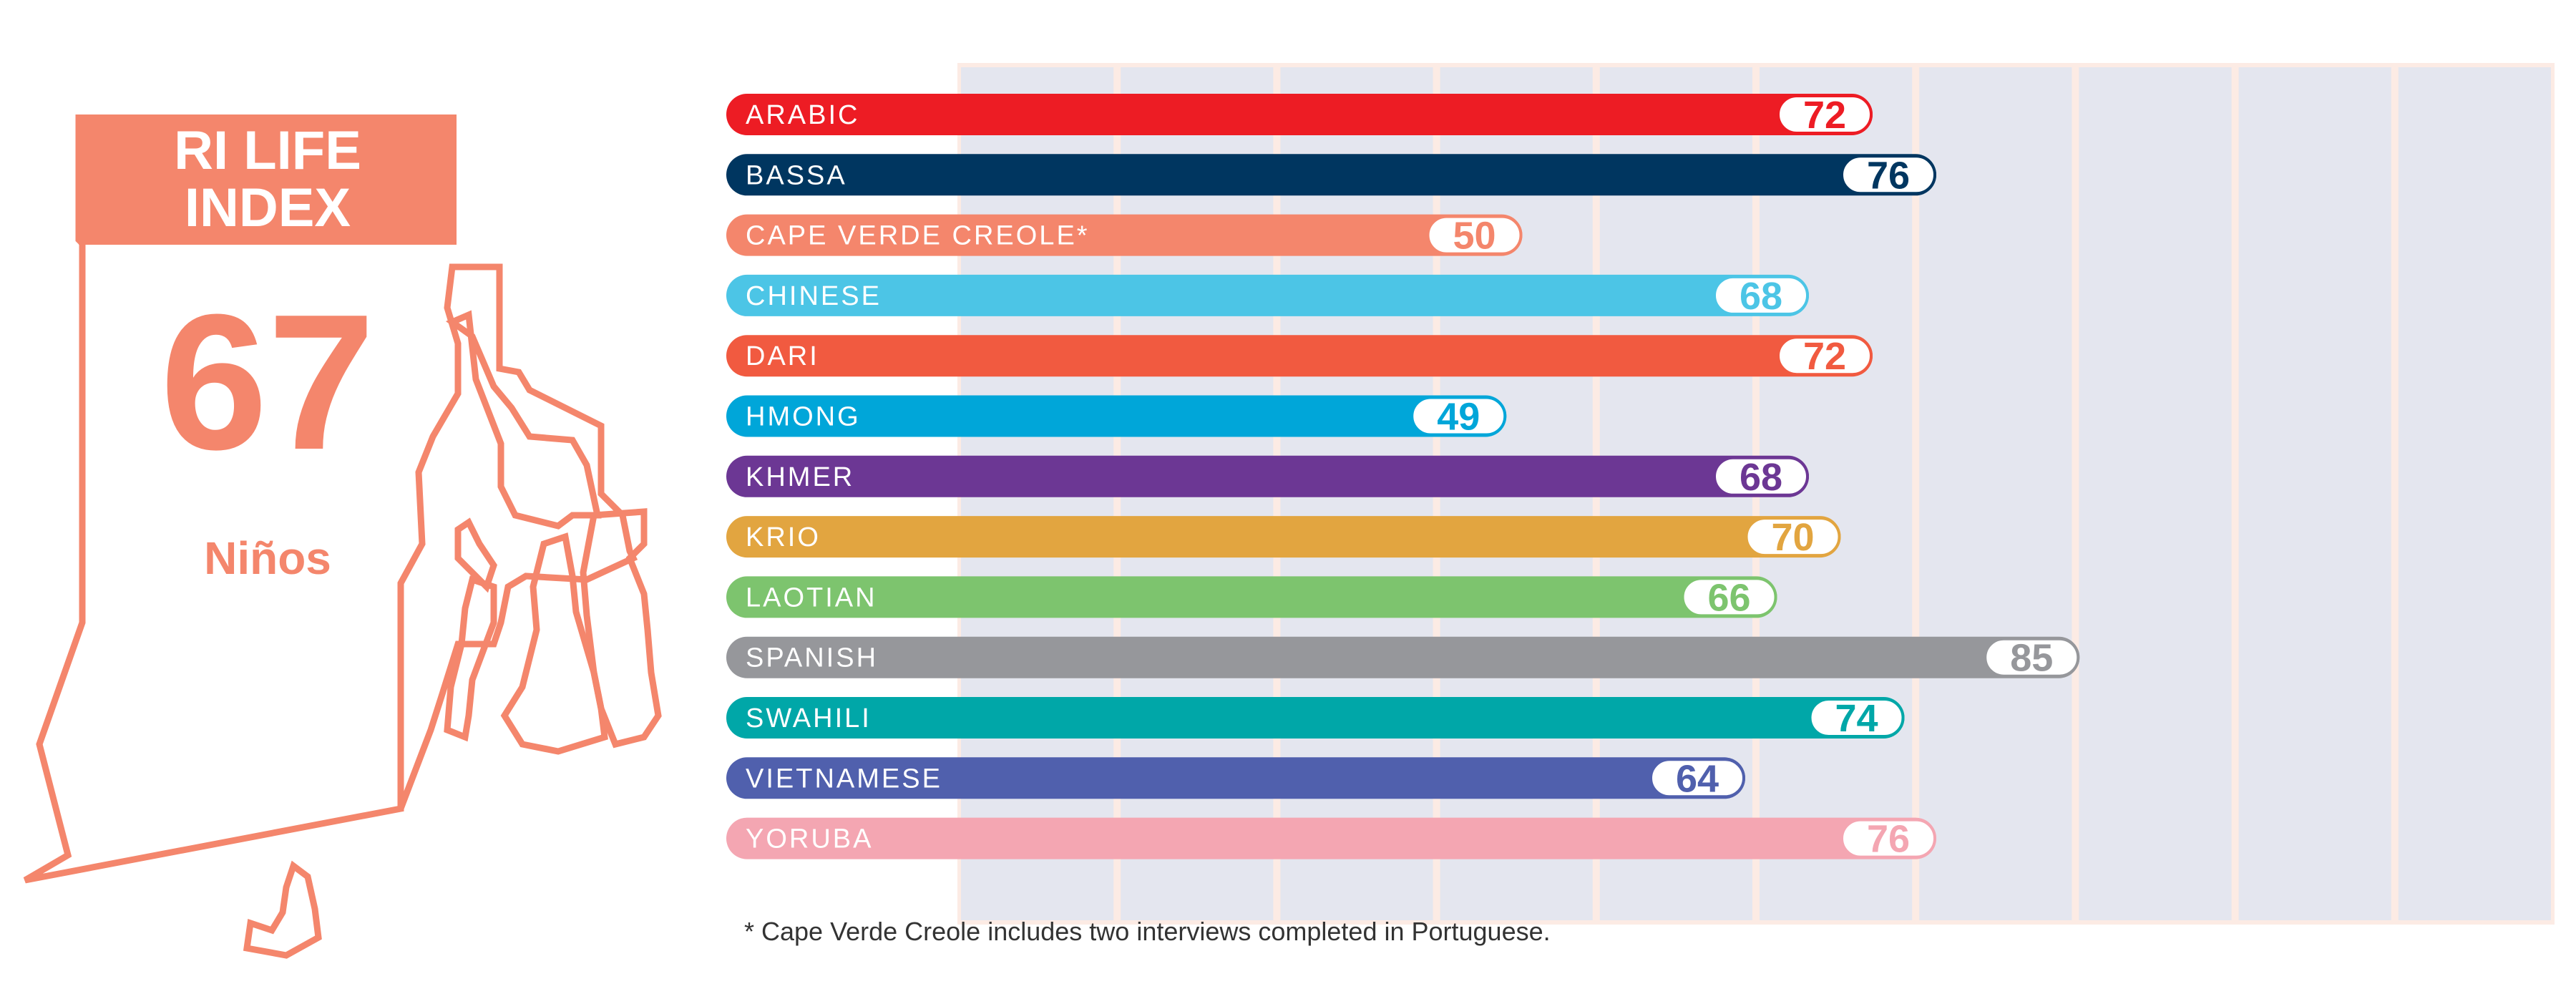 The width and height of the screenshot is (2576, 1004). I want to click on category-label: ARABIC, so click(802, 115).